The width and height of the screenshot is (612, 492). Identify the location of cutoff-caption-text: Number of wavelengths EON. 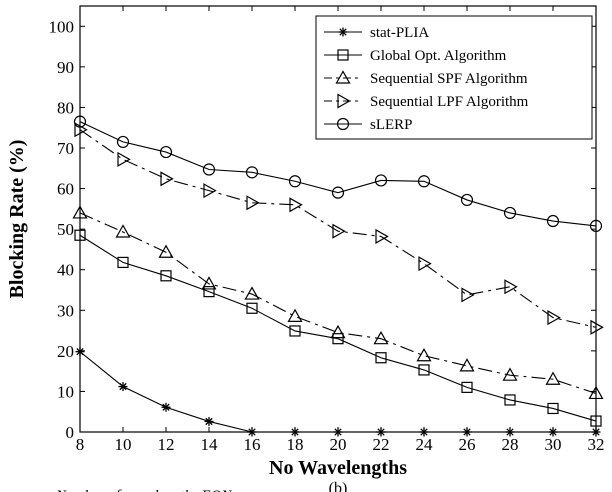
(143, 490).